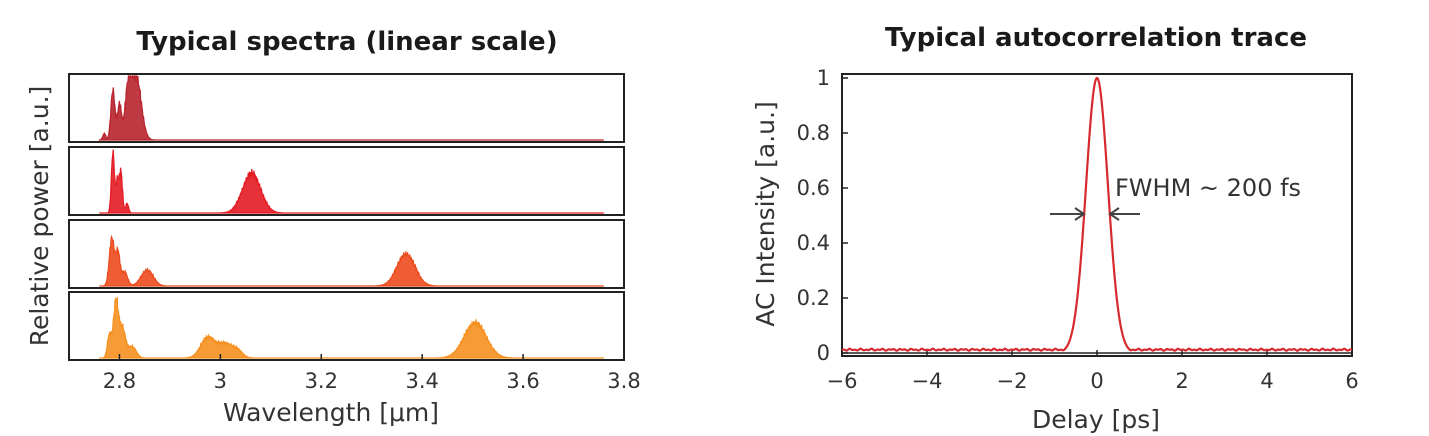 Image resolution: width=1429 pixels, height=436 pixels. Describe the element at coordinates (823, 78) in the screenshot. I see `autocorrelation-y-tick-label: 1` at that location.